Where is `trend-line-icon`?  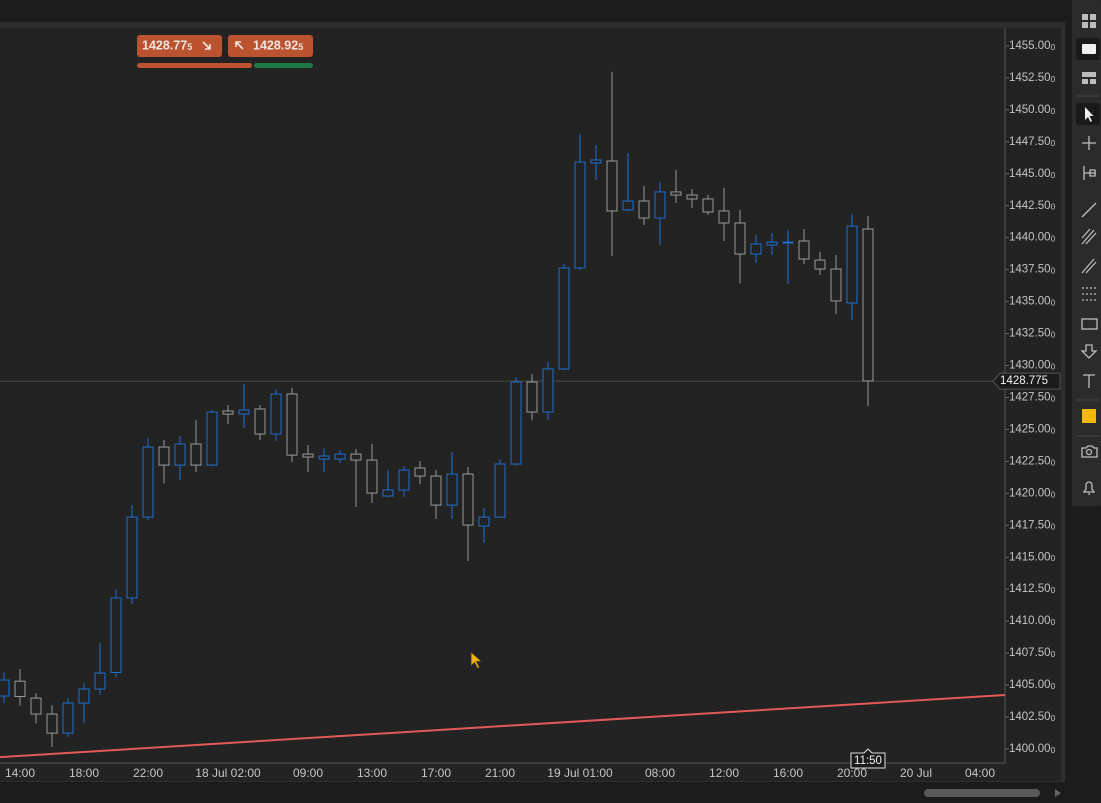 trend-line-icon is located at coordinates (1089, 210).